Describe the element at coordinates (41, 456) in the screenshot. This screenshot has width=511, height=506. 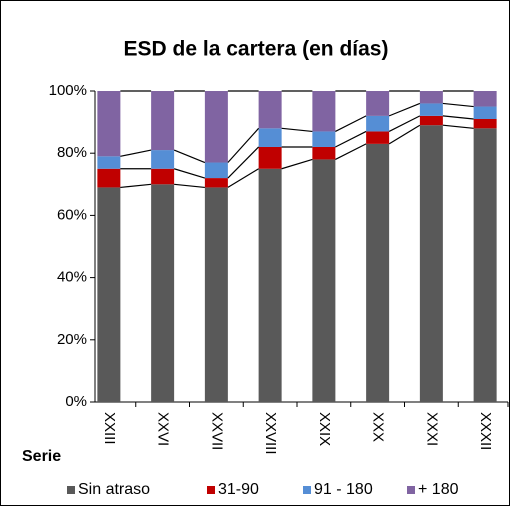
I see `x-axis-label: Serie` at that location.